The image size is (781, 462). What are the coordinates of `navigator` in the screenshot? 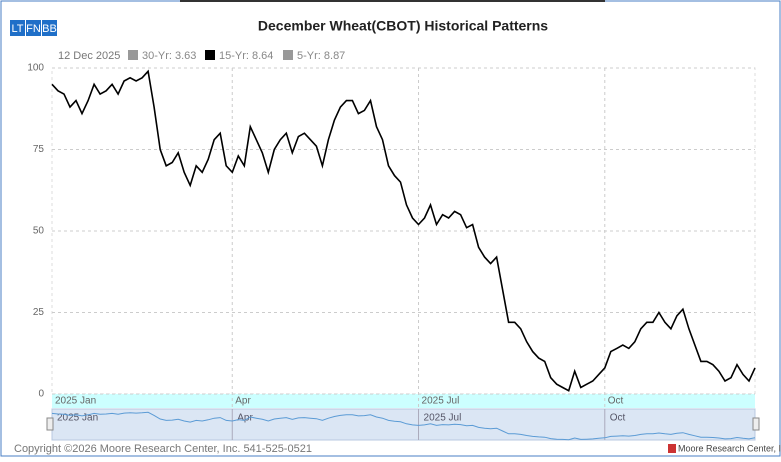 It's located at (403, 424).